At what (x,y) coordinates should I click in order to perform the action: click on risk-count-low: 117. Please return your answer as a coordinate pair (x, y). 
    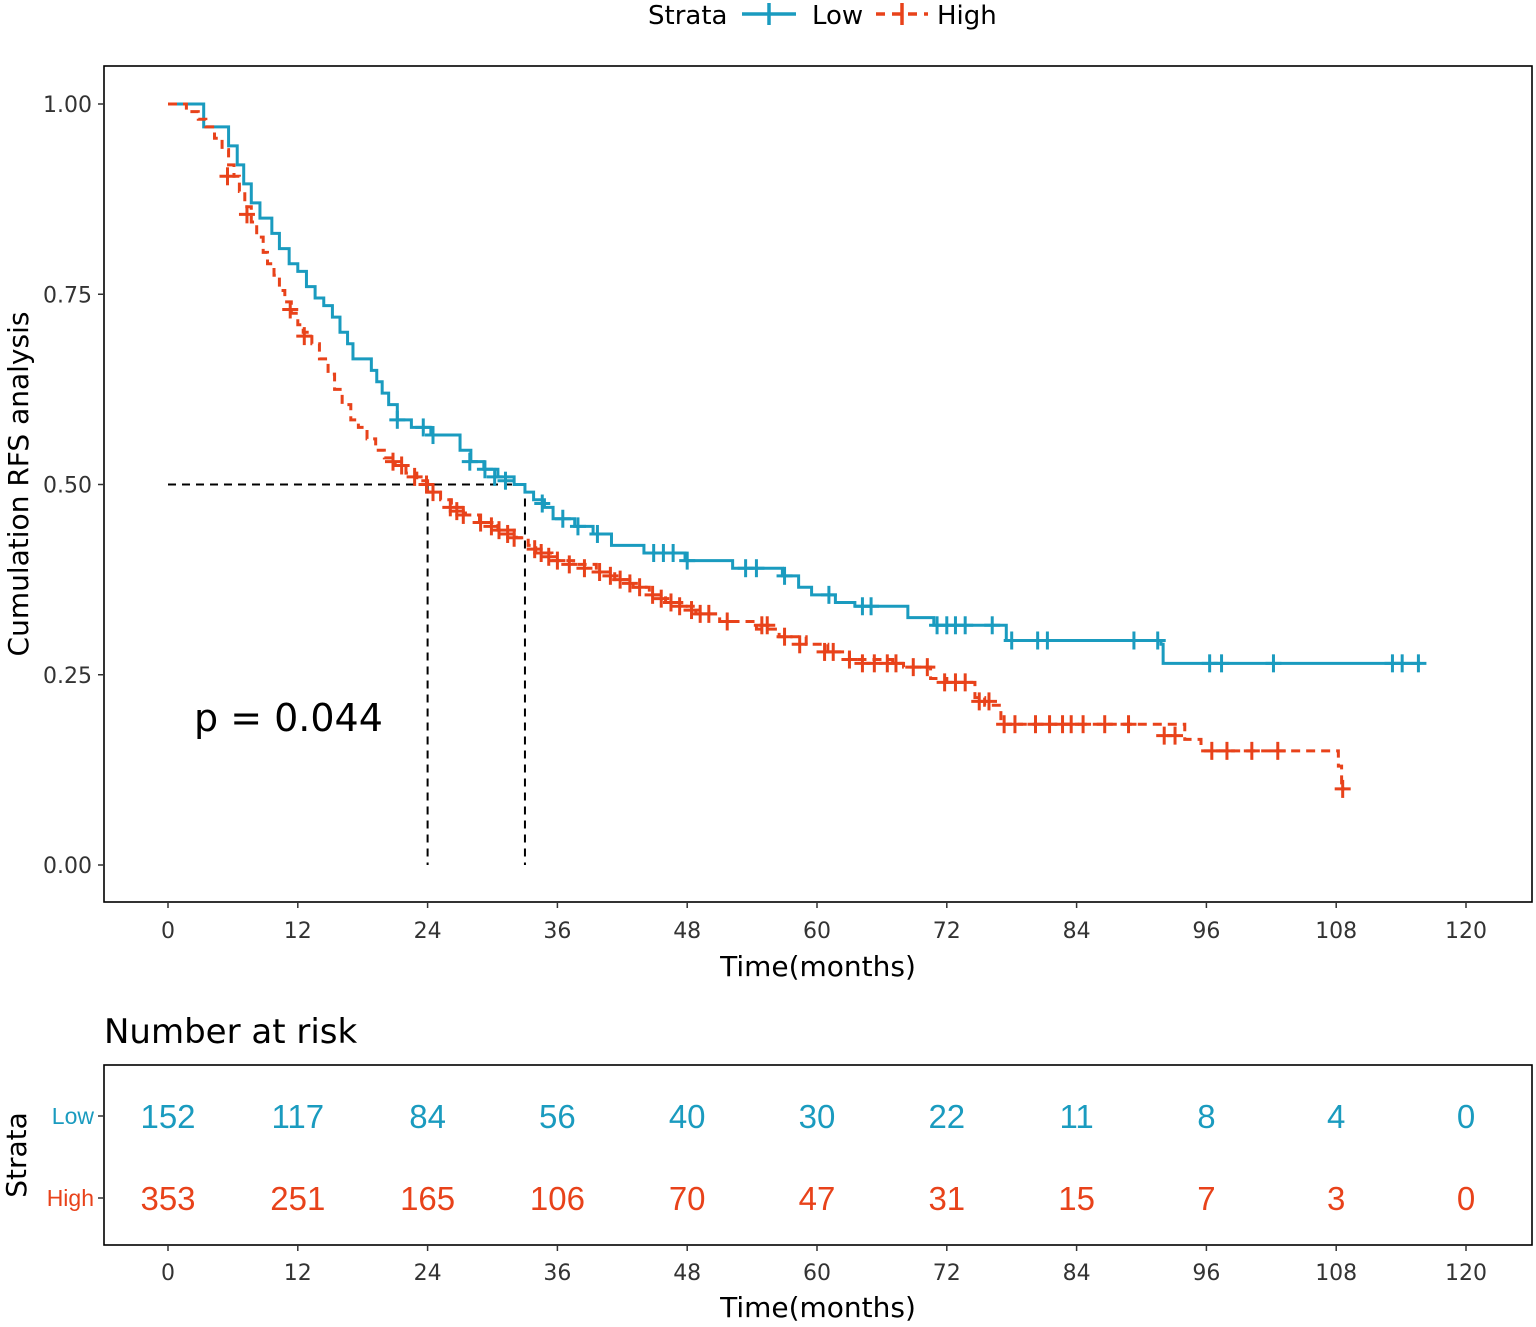
    Looking at the image, I should click on (297, 1116).